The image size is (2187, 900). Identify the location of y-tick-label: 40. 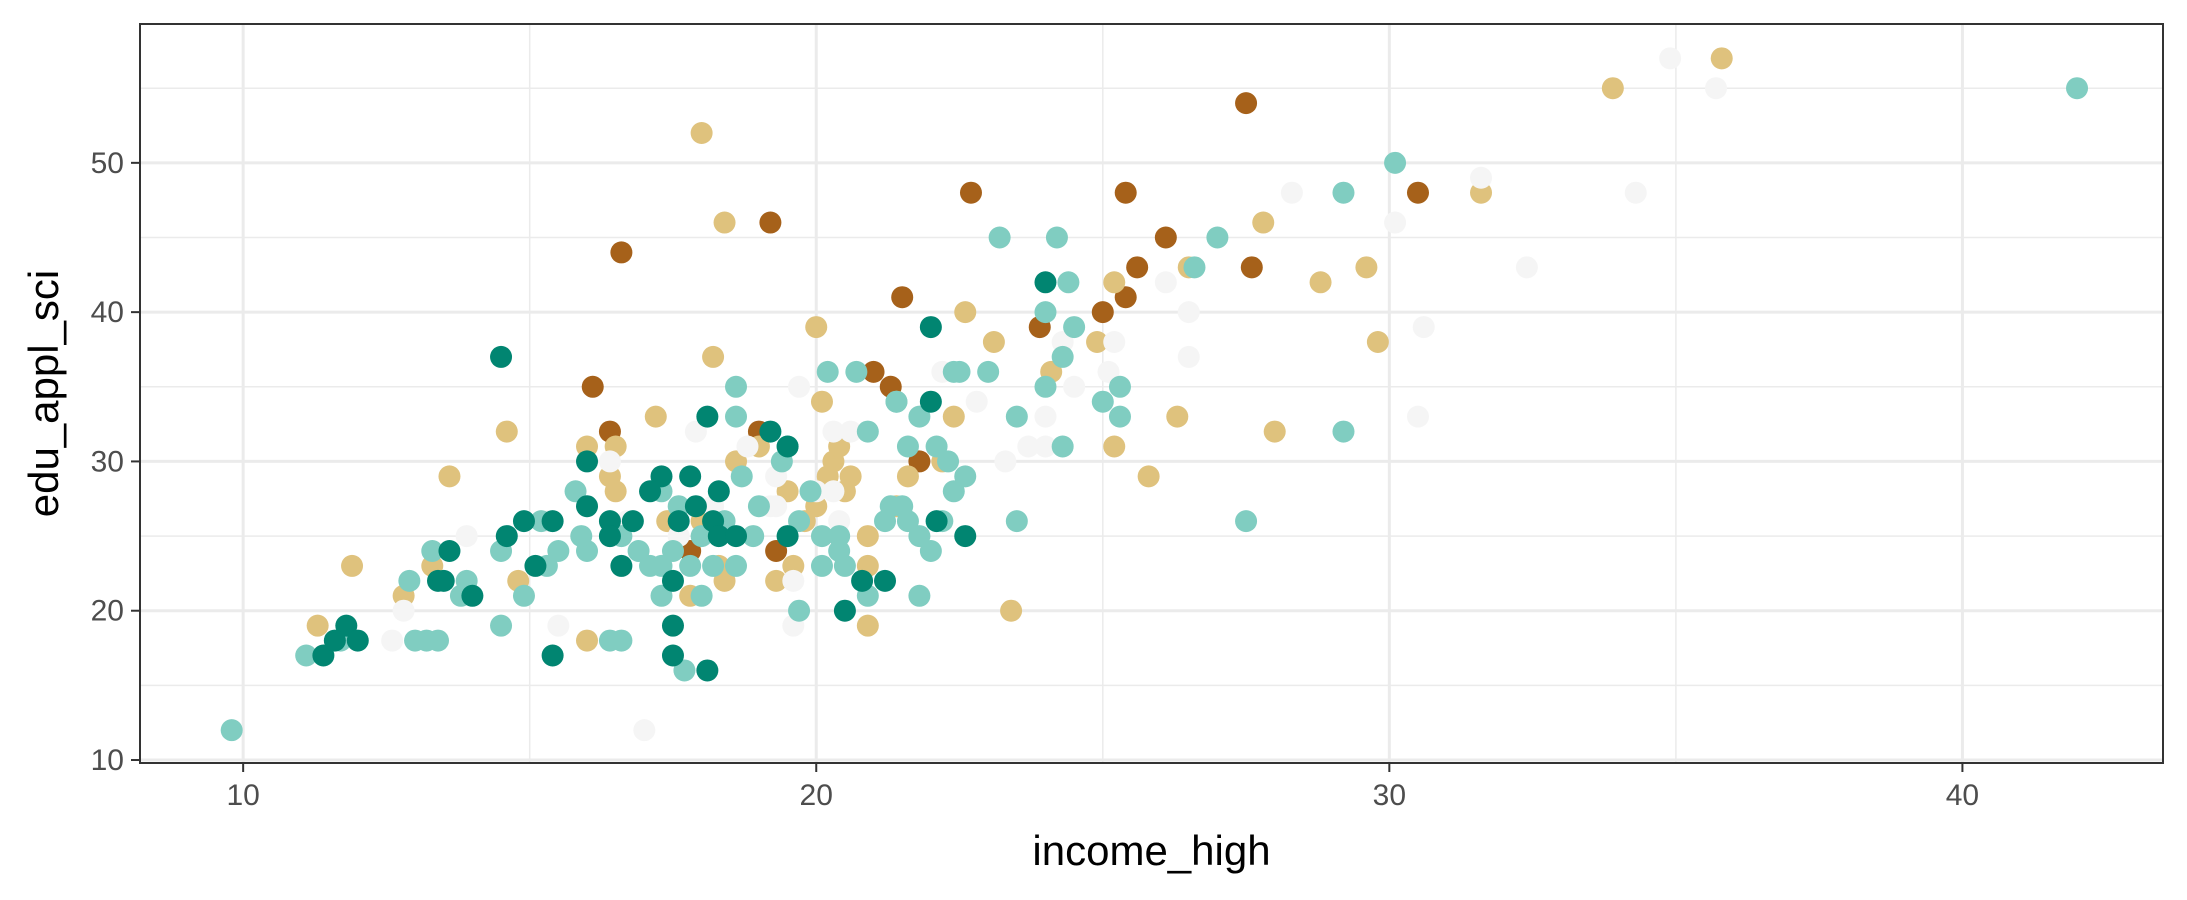
(107, 312).